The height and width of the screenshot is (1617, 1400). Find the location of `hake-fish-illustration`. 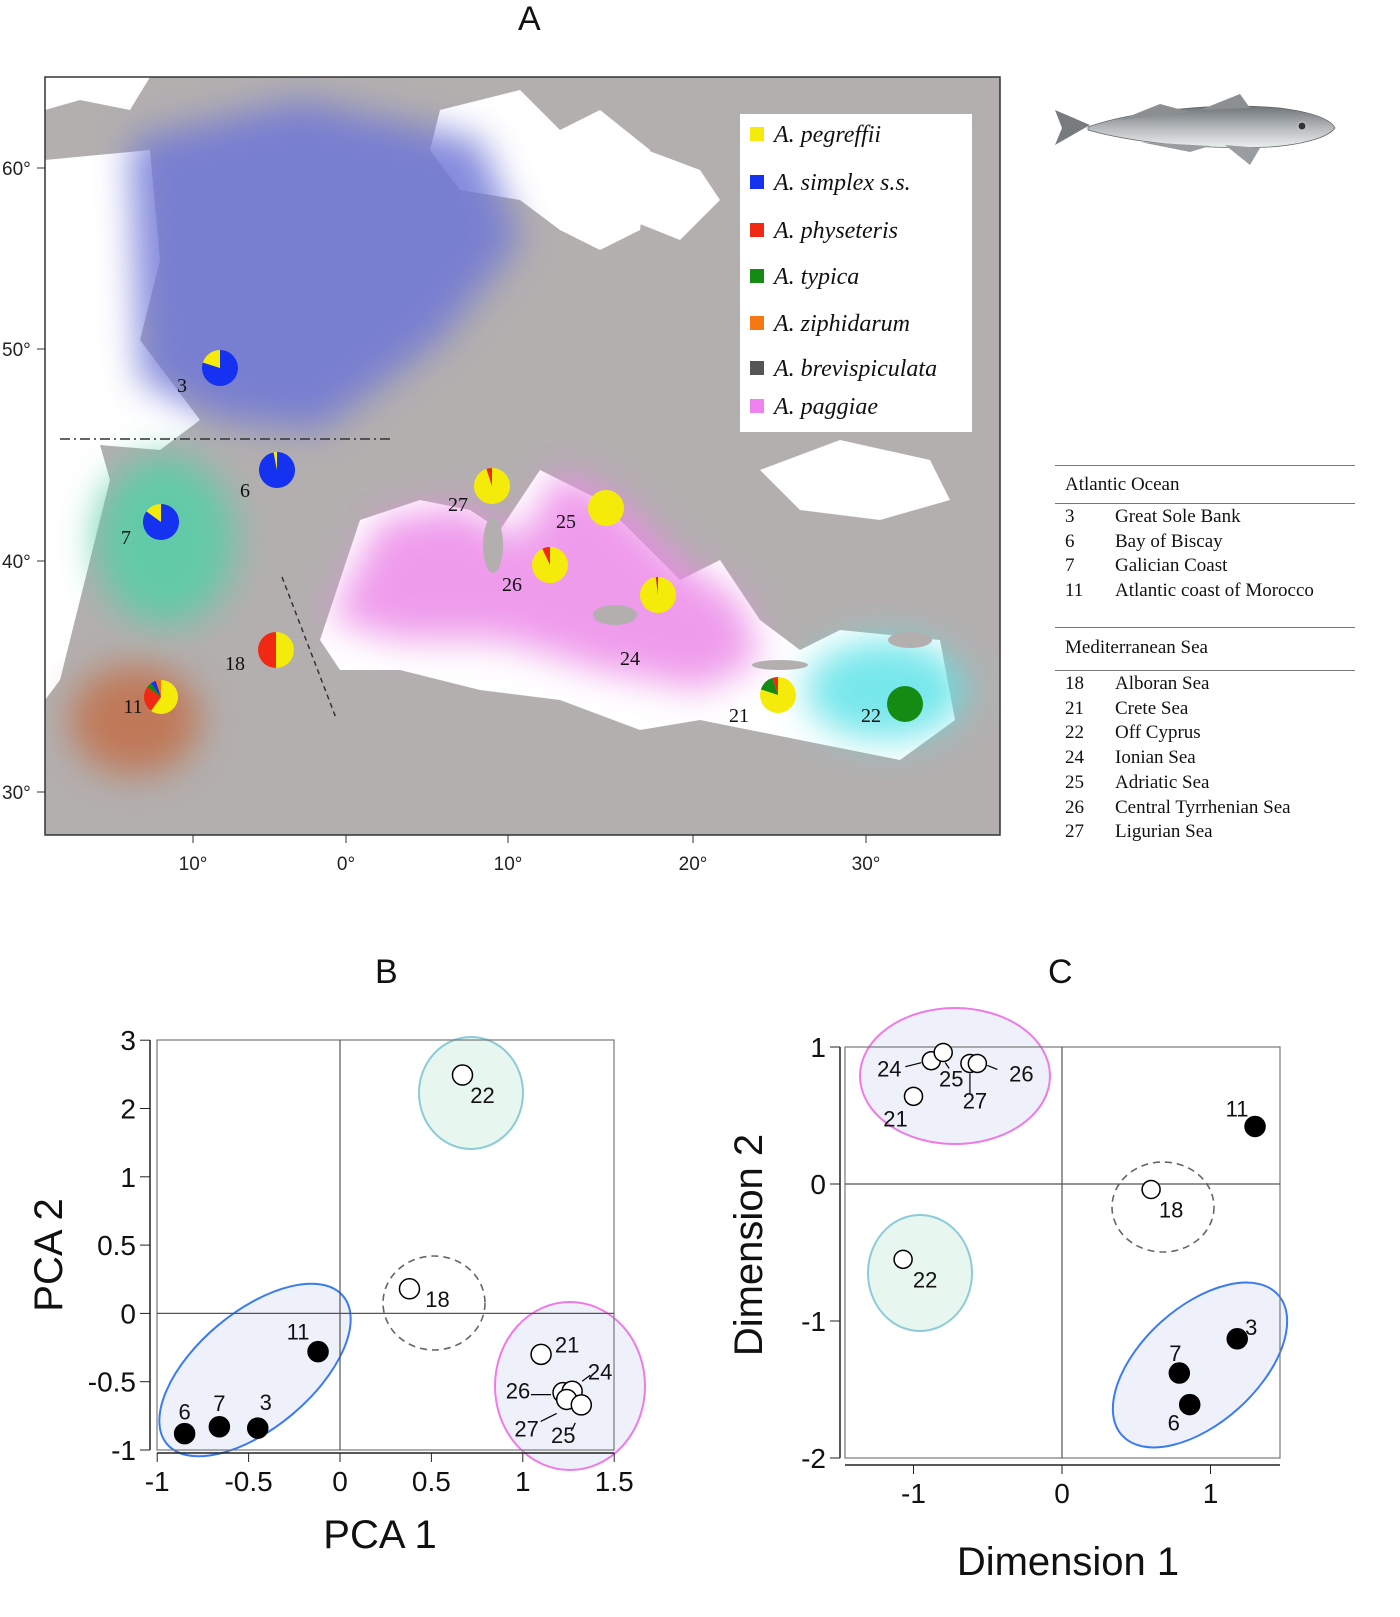

hake-fish-illustration is located at coordinates (1195, 129).